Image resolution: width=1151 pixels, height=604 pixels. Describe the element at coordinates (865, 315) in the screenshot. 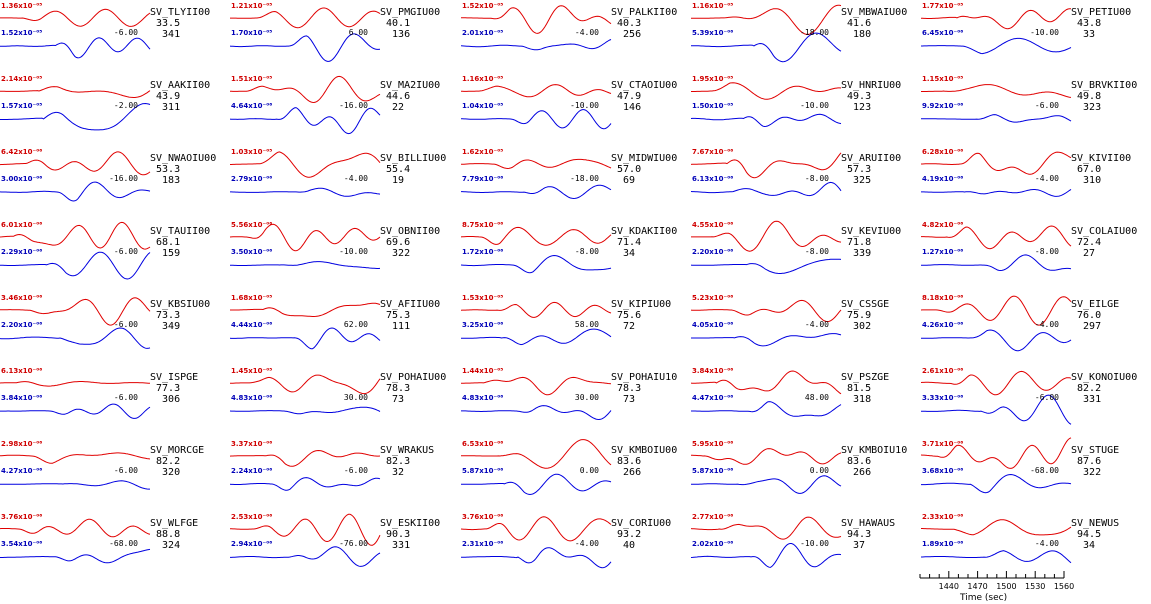

I see `station-info: SV_CSSGE 75.9 302` at that location.